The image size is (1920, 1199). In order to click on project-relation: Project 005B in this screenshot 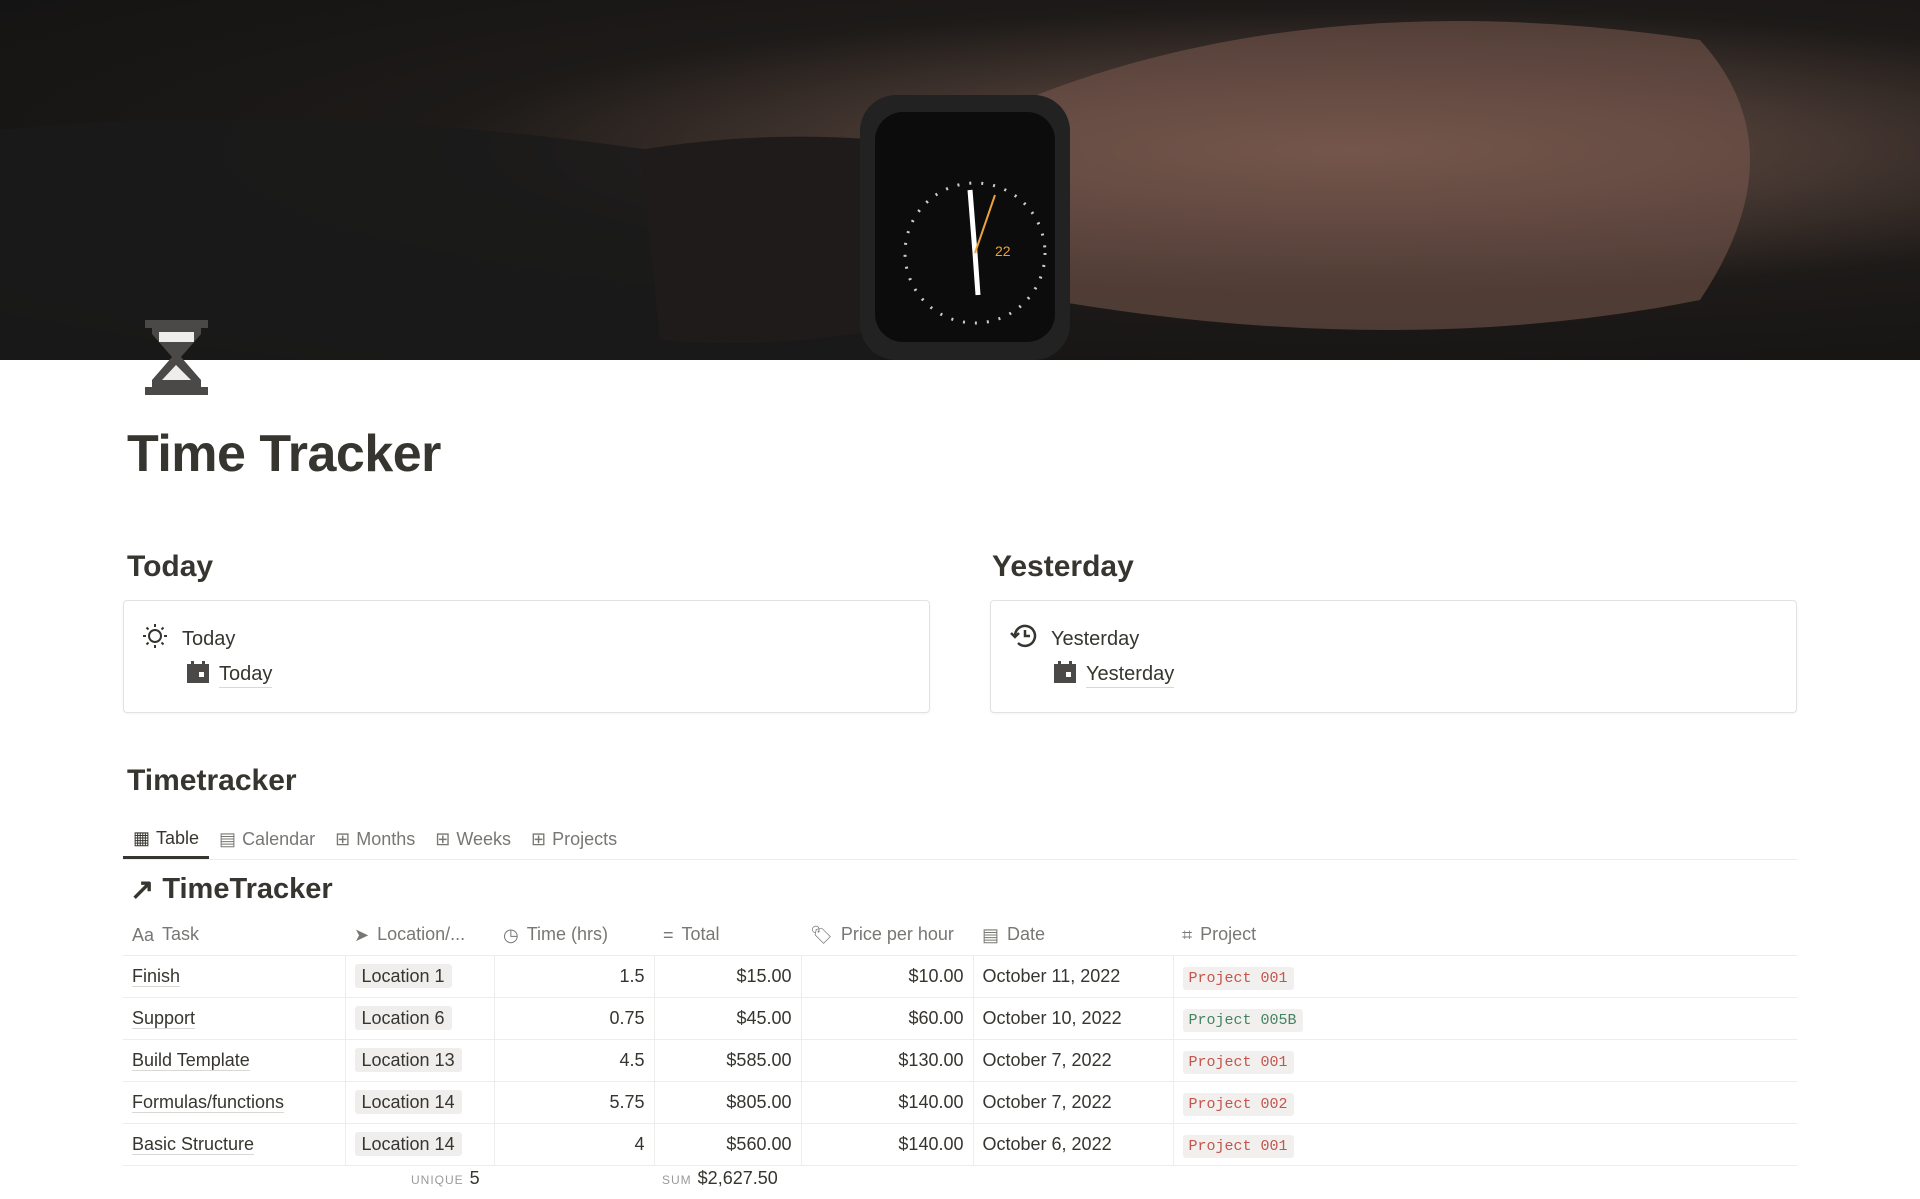, I will do `click(1242, 1020)`.